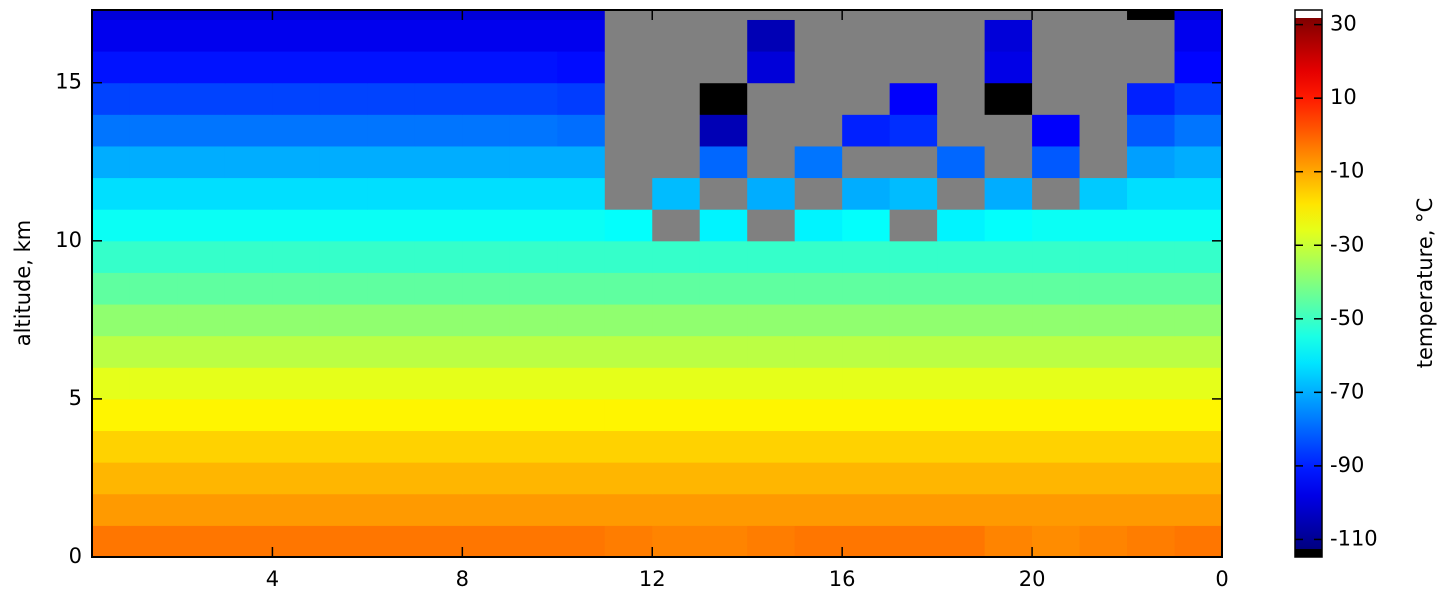 The height and width of the screenshot is (599, 1440). I want to click on x-tick-label: 0, so click(1221, 579).